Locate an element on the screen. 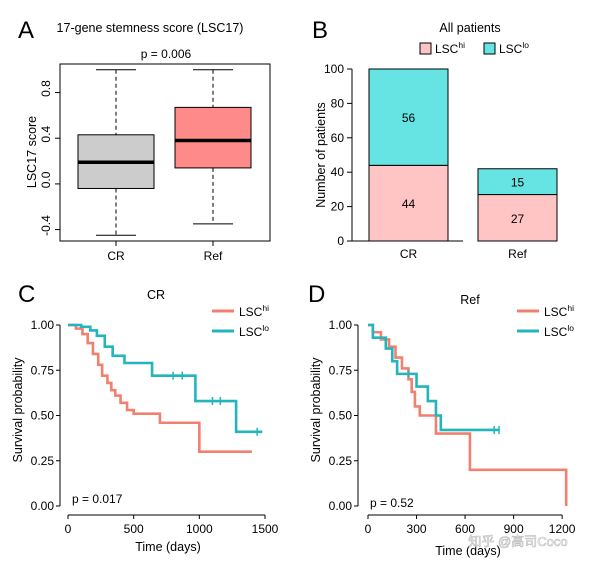 This screenshot has width=593, height=566. panel-d-x-tick-label: 900 is located at coordinates (514, 529).